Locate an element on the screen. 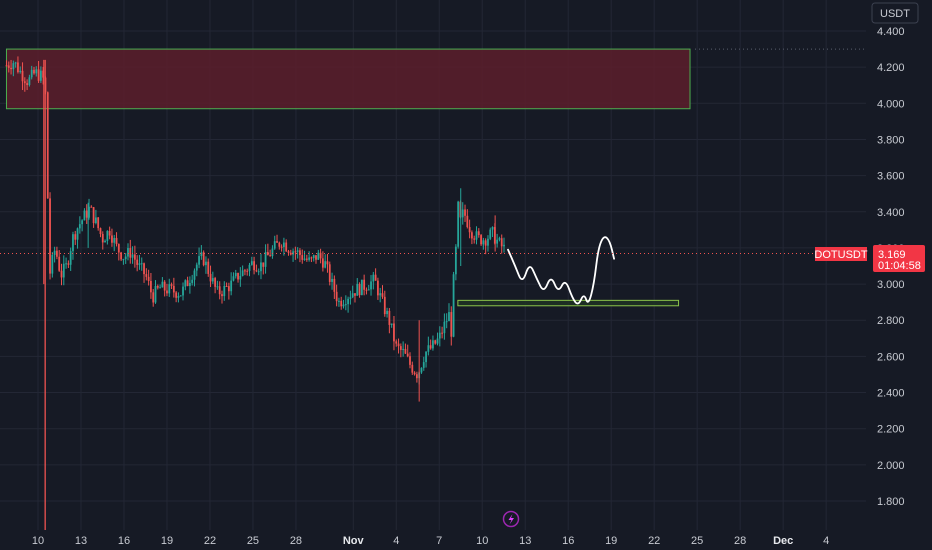  currency-button: USDT is located at coordinates (895, 13).